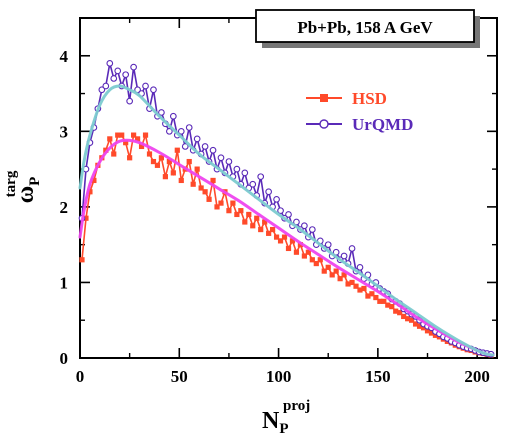 This screenshot has height=436, width=518. I want to click on chart-title-box: Pb+Pb, 158 A GeV, so click(367, 28).